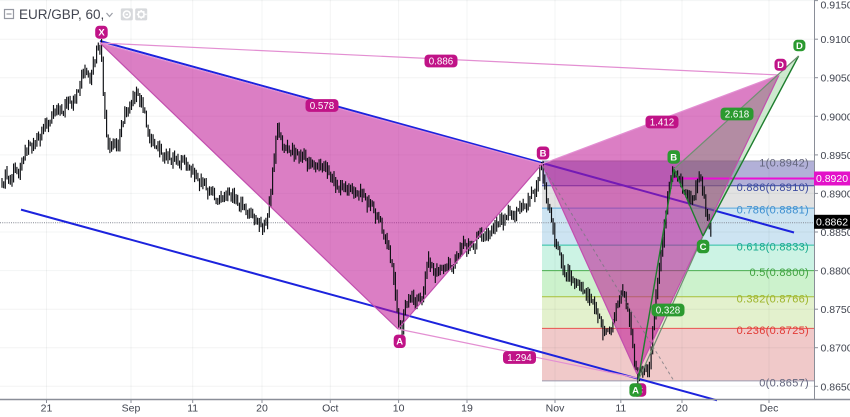  What do you see at coordinates (835, 233) in the screenshot?
I see `svg-text: 0.8850` at bounding box center [835, 233].